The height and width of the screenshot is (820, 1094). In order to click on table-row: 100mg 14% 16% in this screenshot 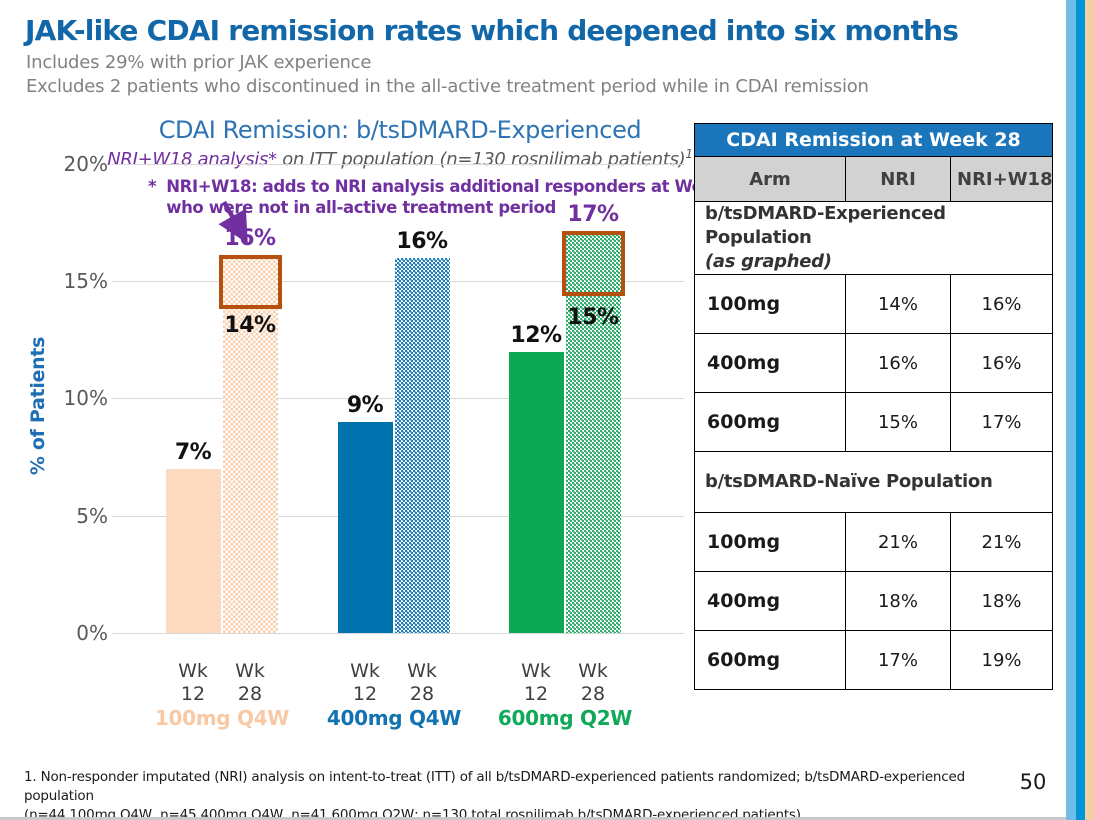, I will do `click(874, 304)`.